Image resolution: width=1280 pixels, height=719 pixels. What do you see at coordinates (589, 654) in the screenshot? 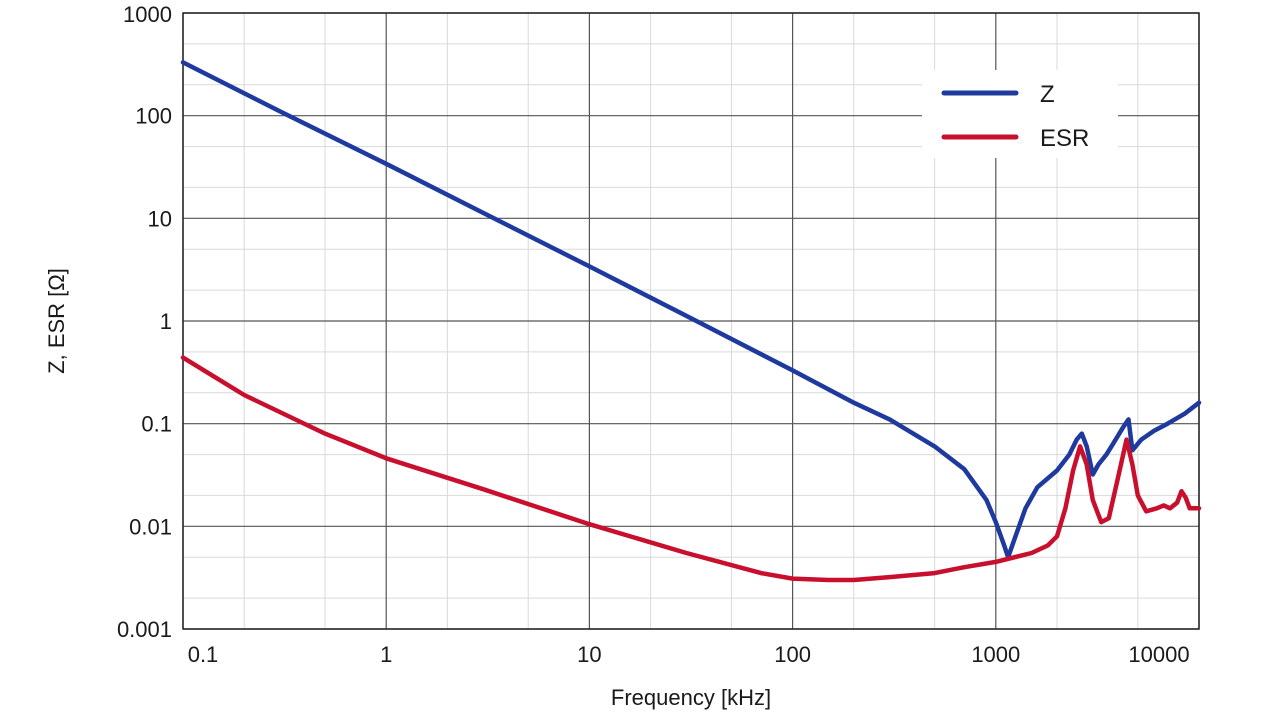
I see `x-tick-label: 10` at bounding box center [589, 654].